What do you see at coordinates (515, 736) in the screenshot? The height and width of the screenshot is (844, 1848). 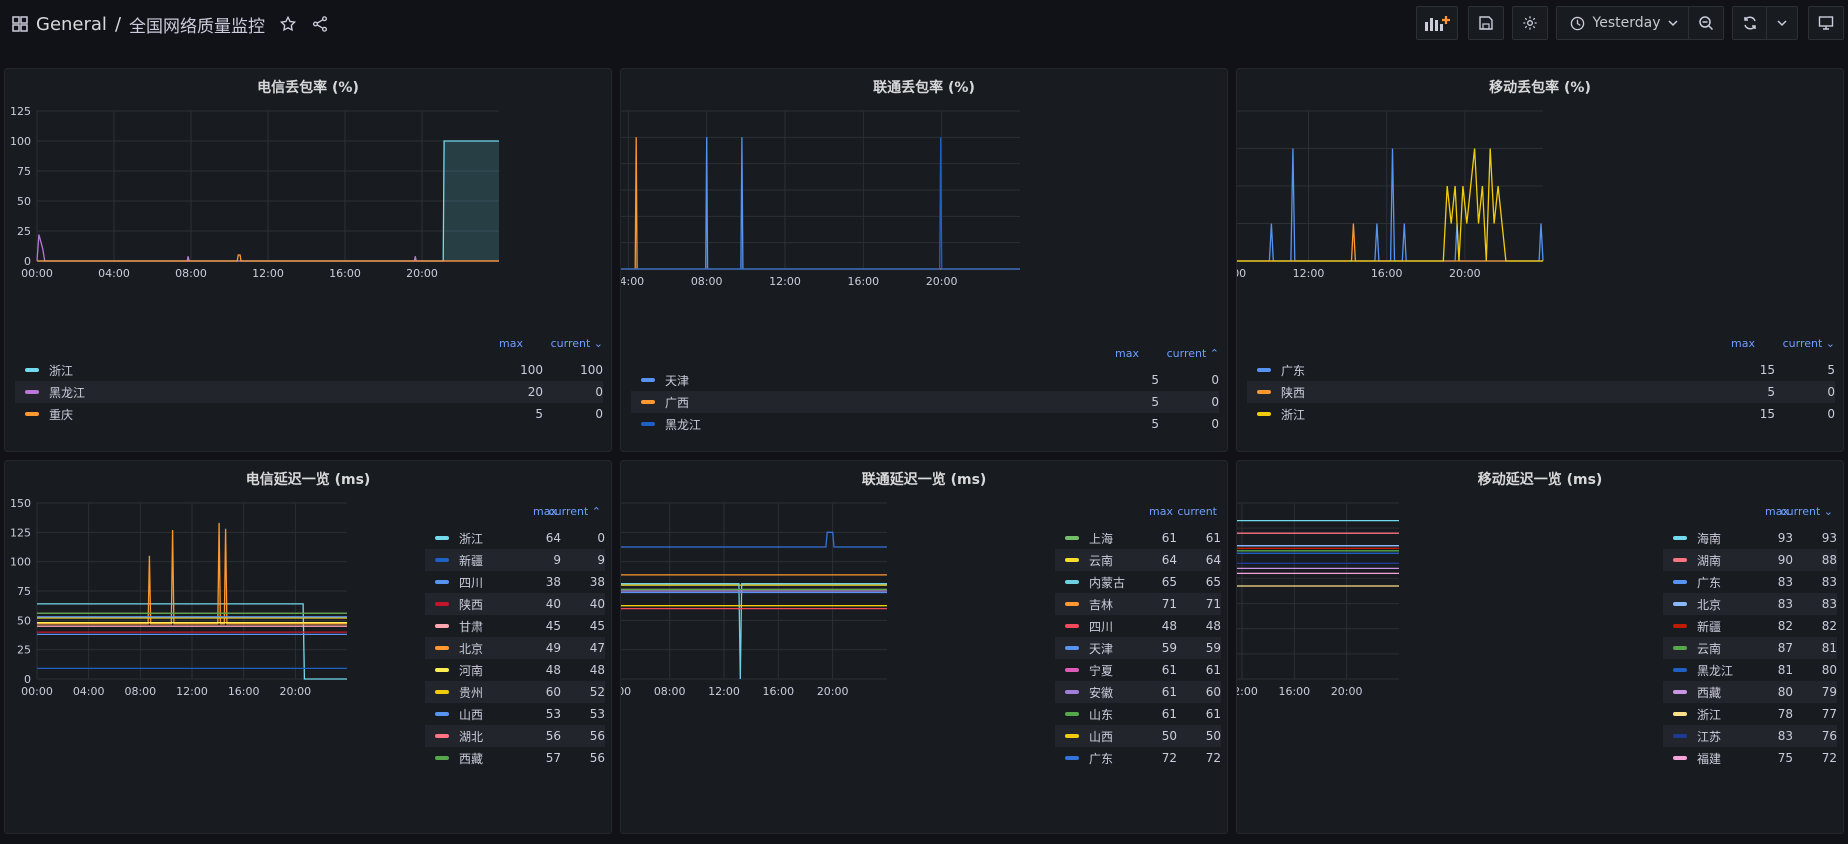 I see `legend-item: 湖北 56 56` at bounding box center [515, 736].